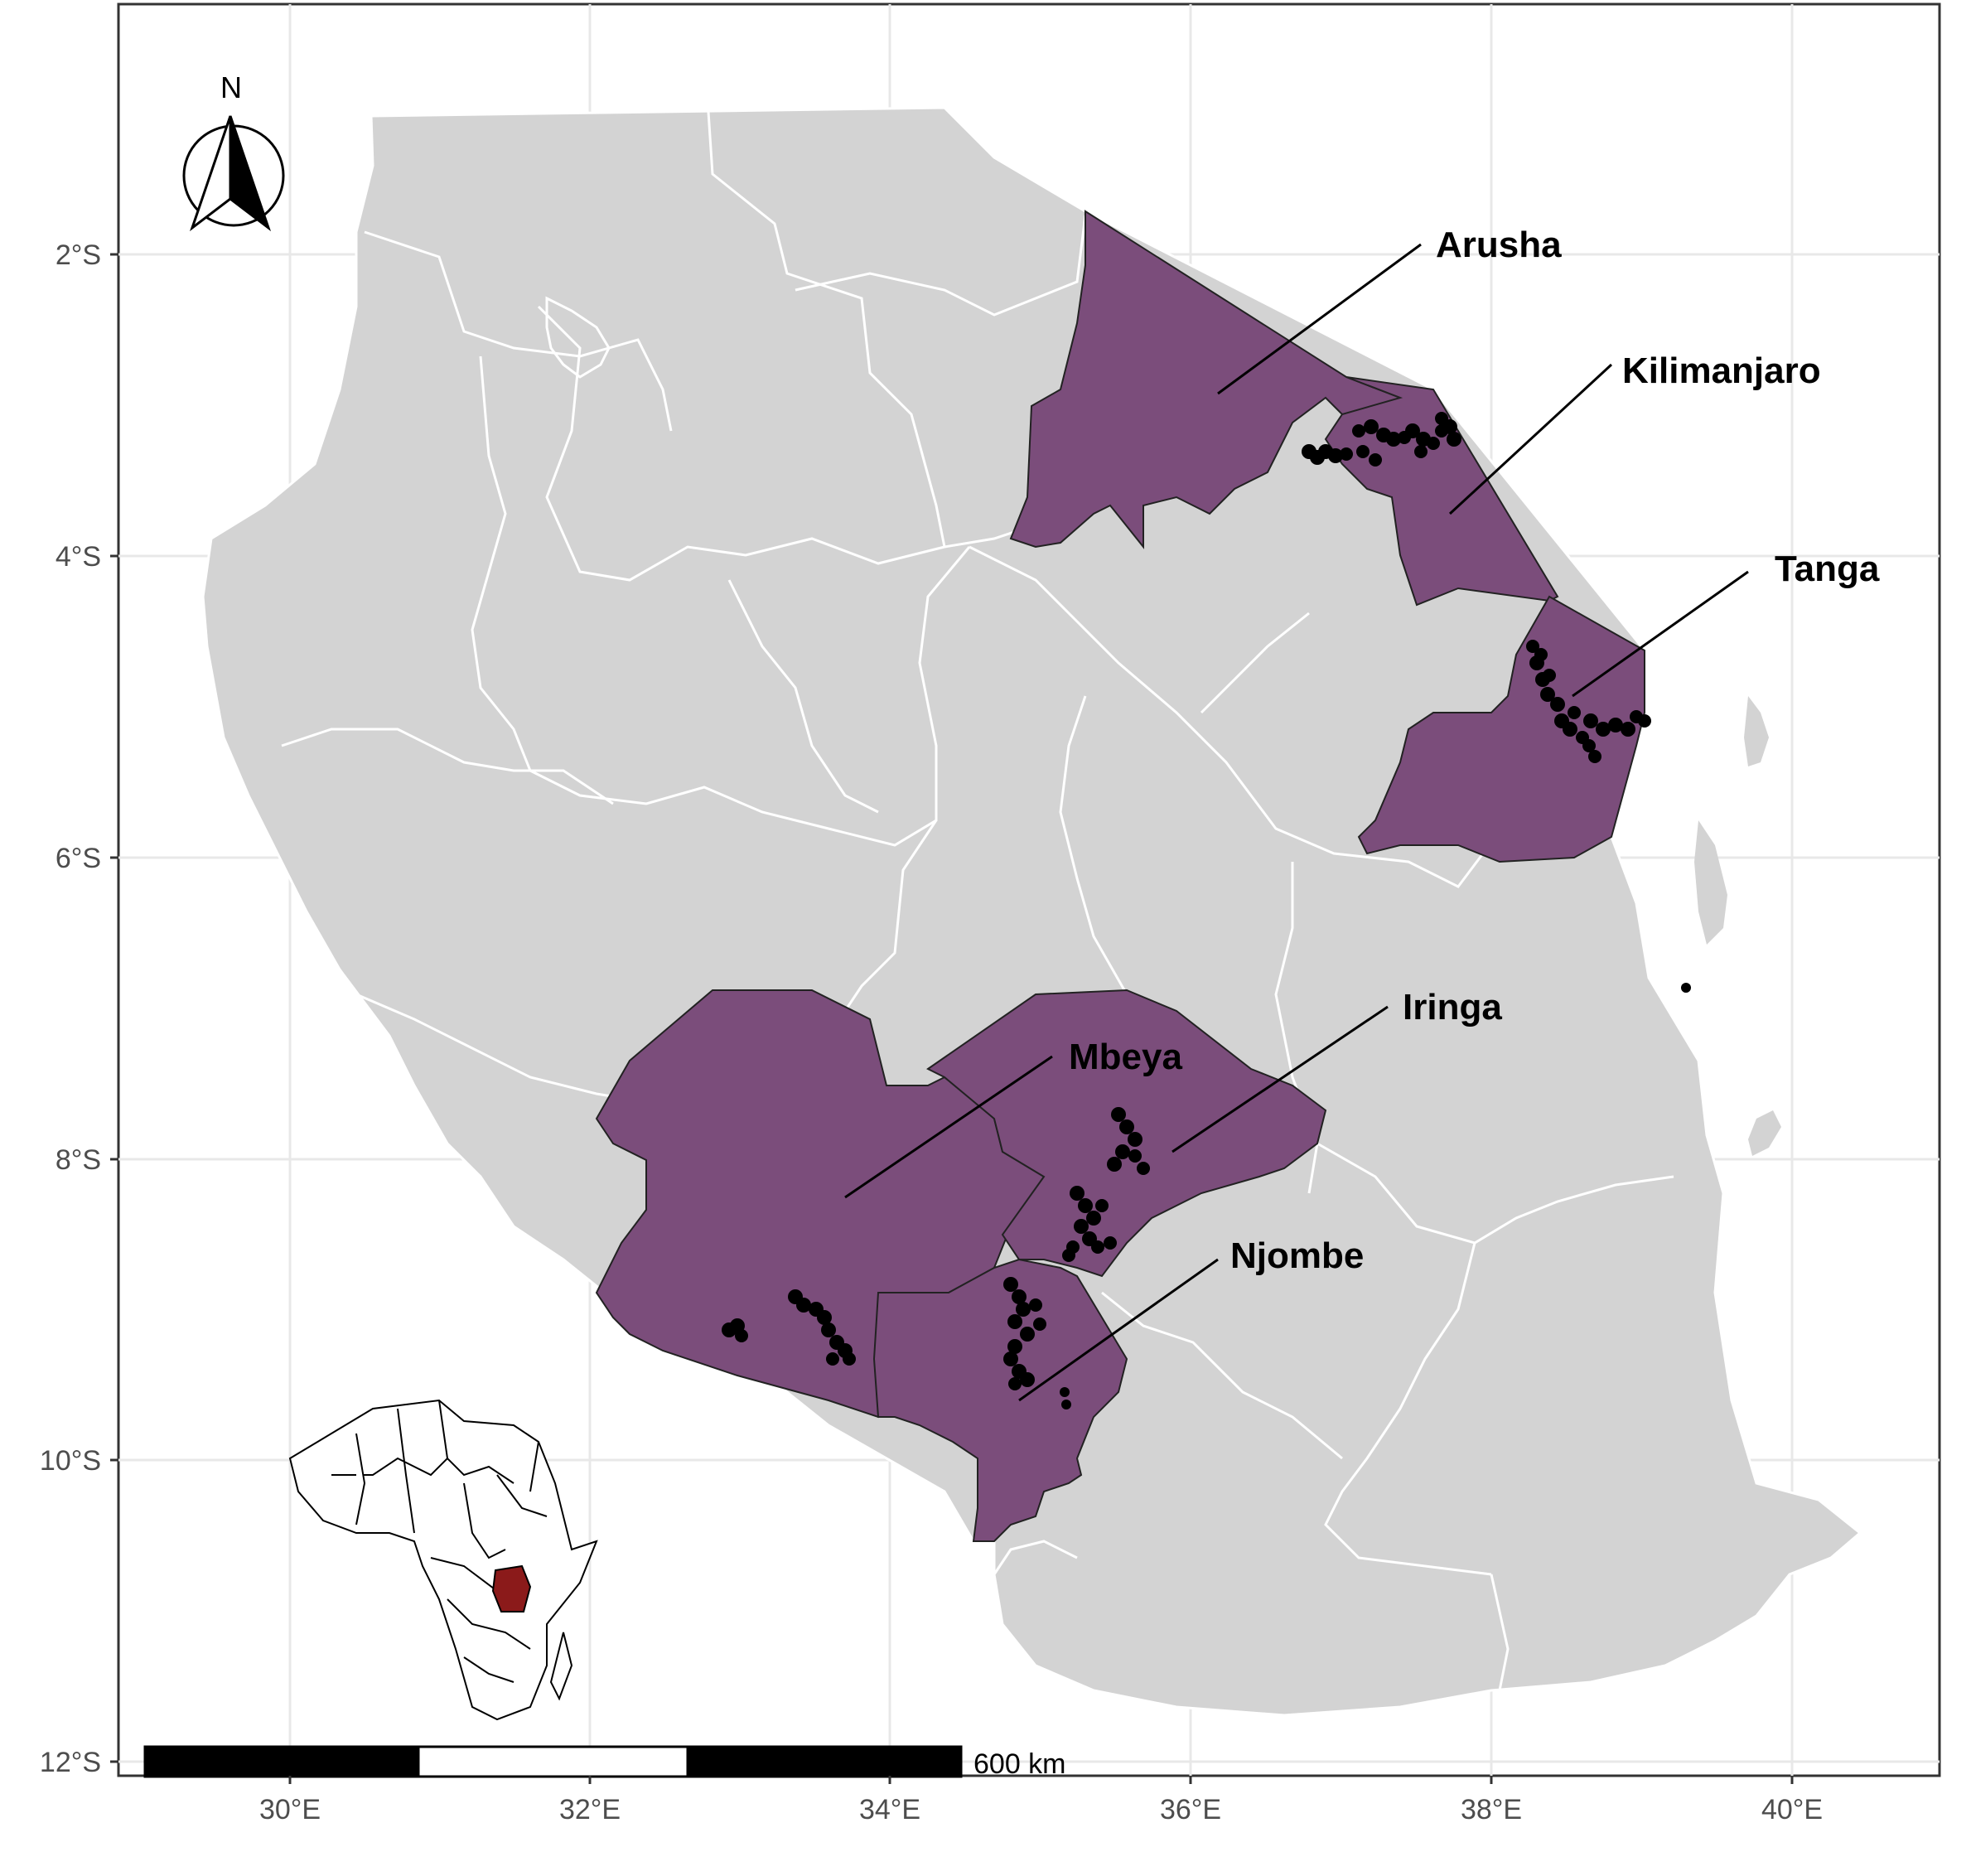  Describe the element at coordinates (1190, 1809) in the screenshot. I see `x-tick-label: 36°E` at that location.